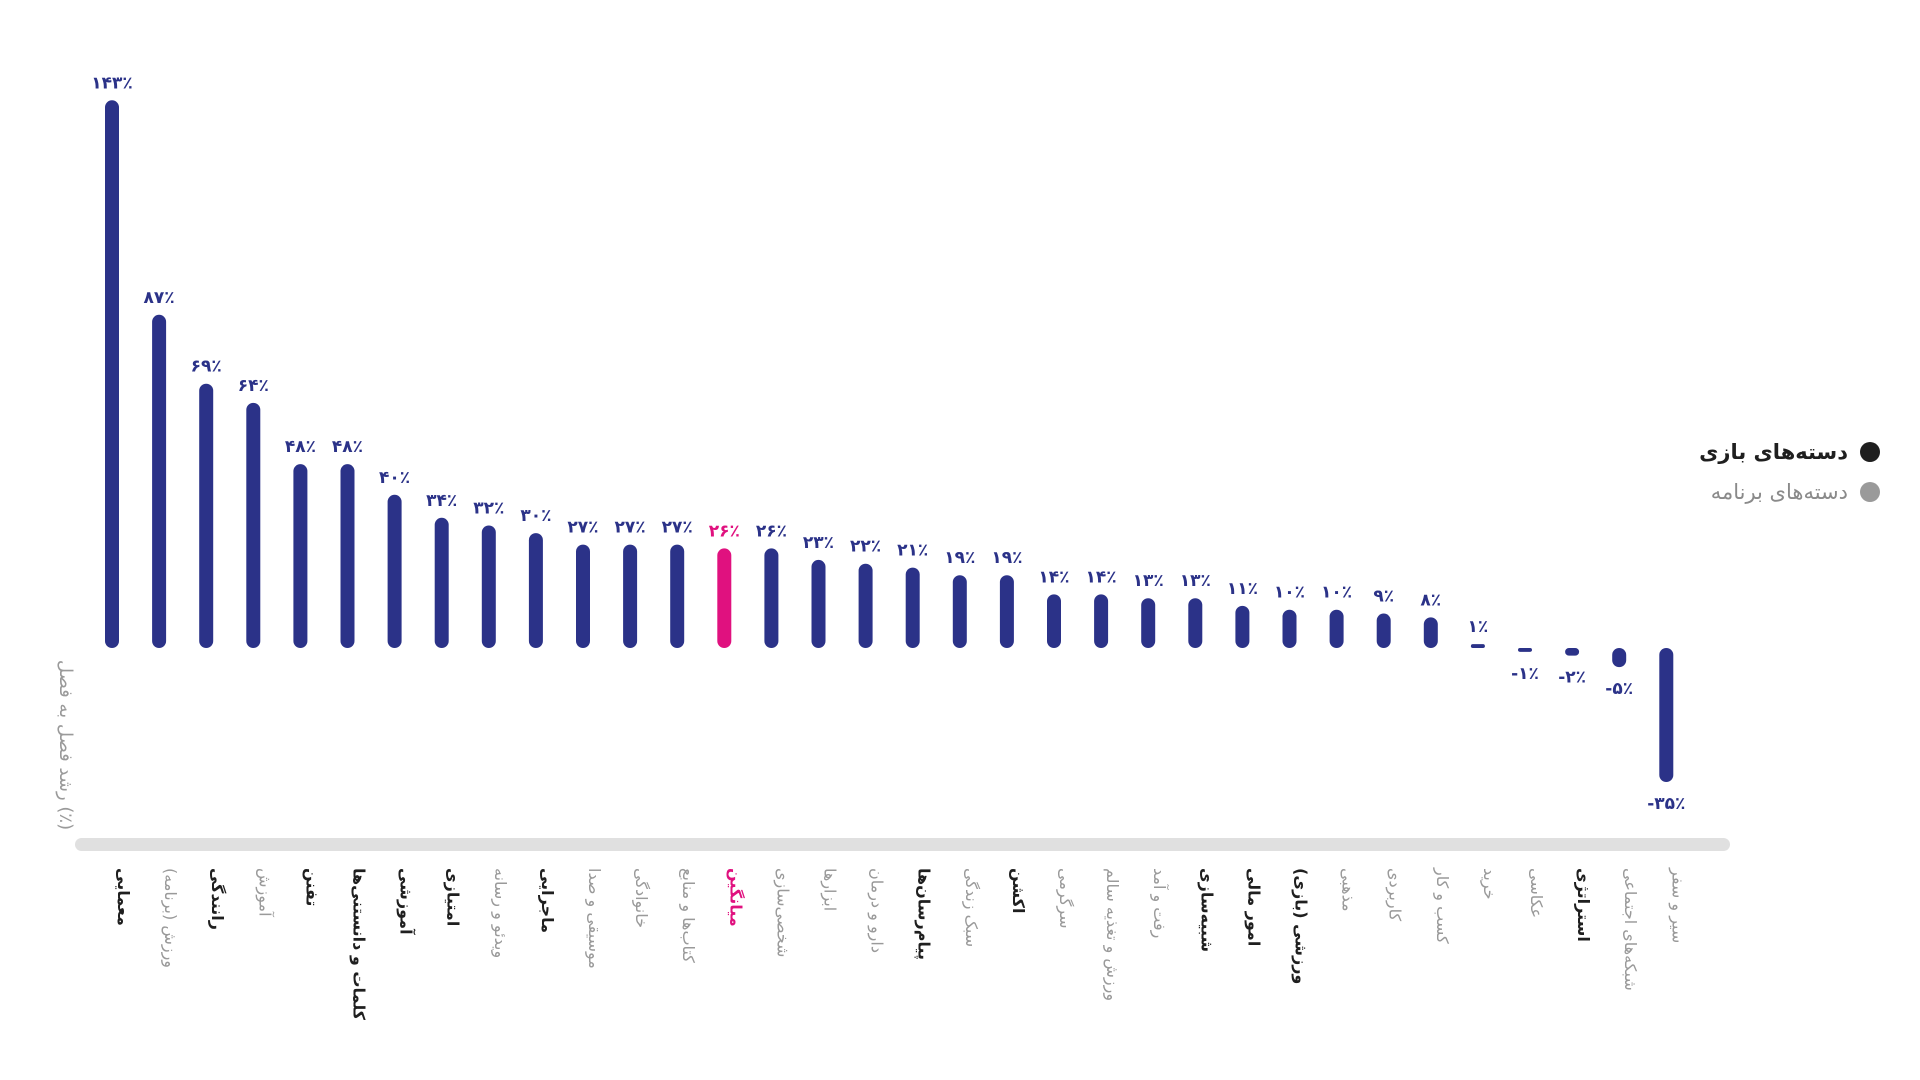  What do you see at coordinates (582, 528) in the screenshot?
I see `value-label-10: ۲۷٪` at bounding box center [582, 528].